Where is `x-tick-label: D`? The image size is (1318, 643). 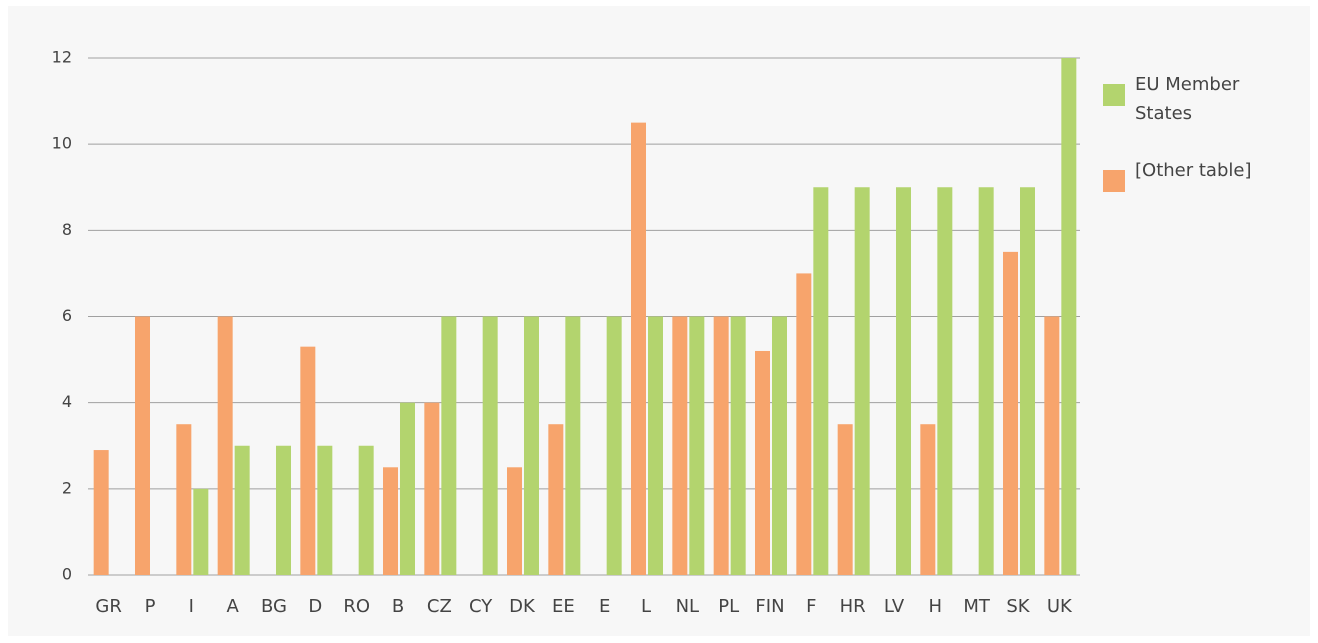 x-tick-label: D is located at coordinates (315, 606).